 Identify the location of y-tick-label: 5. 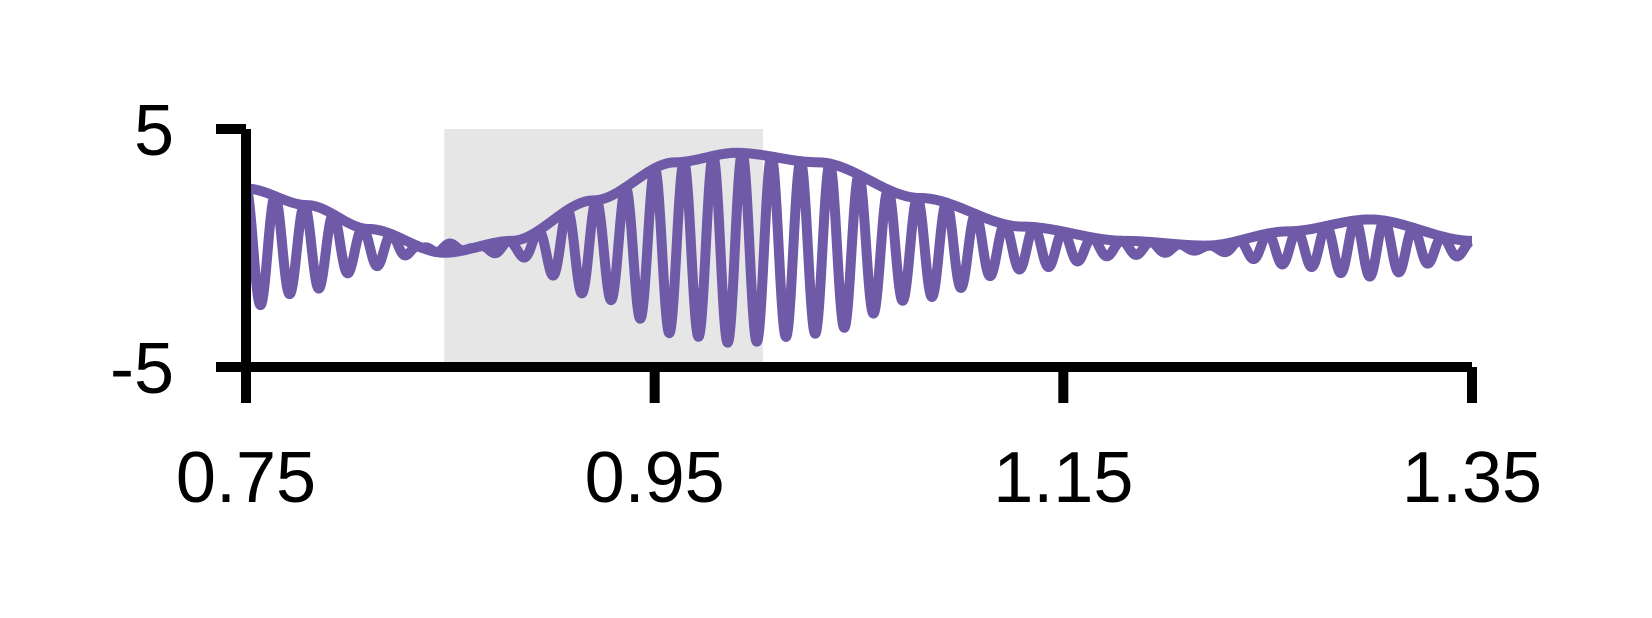
(154, 131).